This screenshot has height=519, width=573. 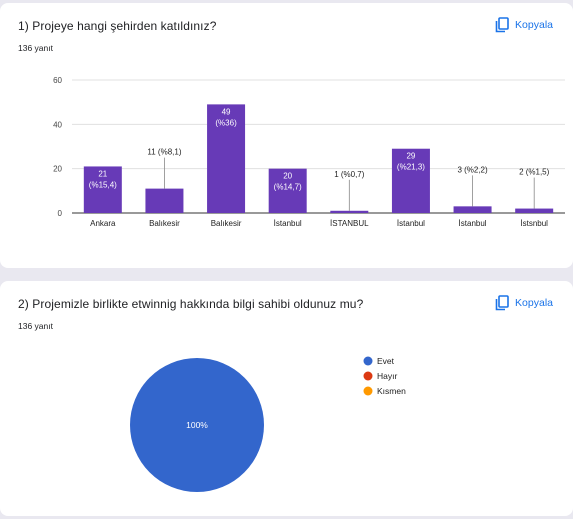 I want to click on data-label: 3 (%2,2), so click(x=472, y=169).